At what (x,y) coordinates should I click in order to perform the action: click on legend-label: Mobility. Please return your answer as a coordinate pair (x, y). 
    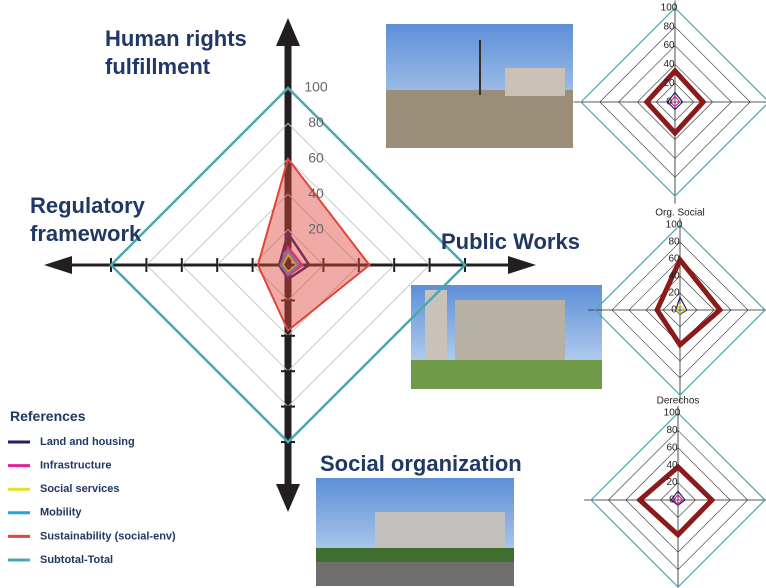
    Looking at the image, I should click on (61, 513).